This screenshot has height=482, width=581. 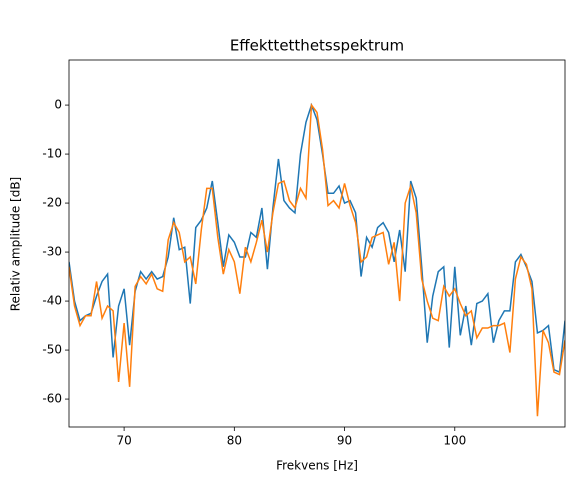 I want to click on x-axis-label: Frekvens [Hz], so click(x=317, y=466).